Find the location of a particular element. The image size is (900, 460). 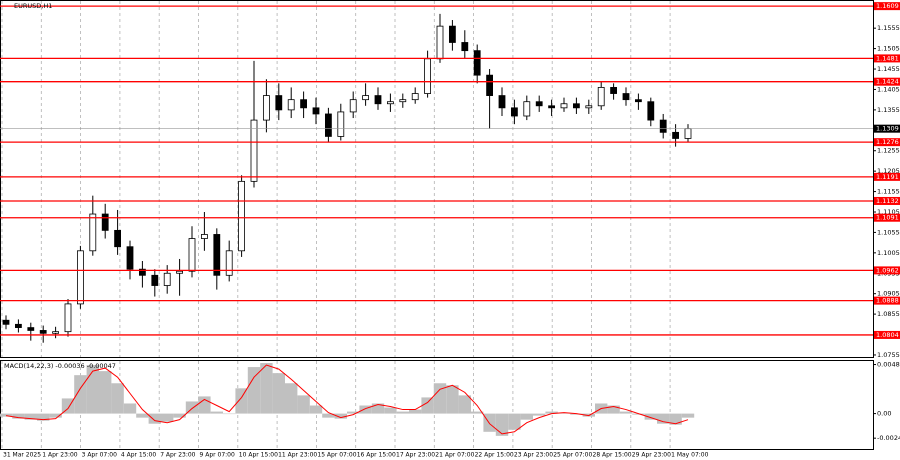

x-tick-label: 1 May 07:00 is located at coordinates (690, 455).